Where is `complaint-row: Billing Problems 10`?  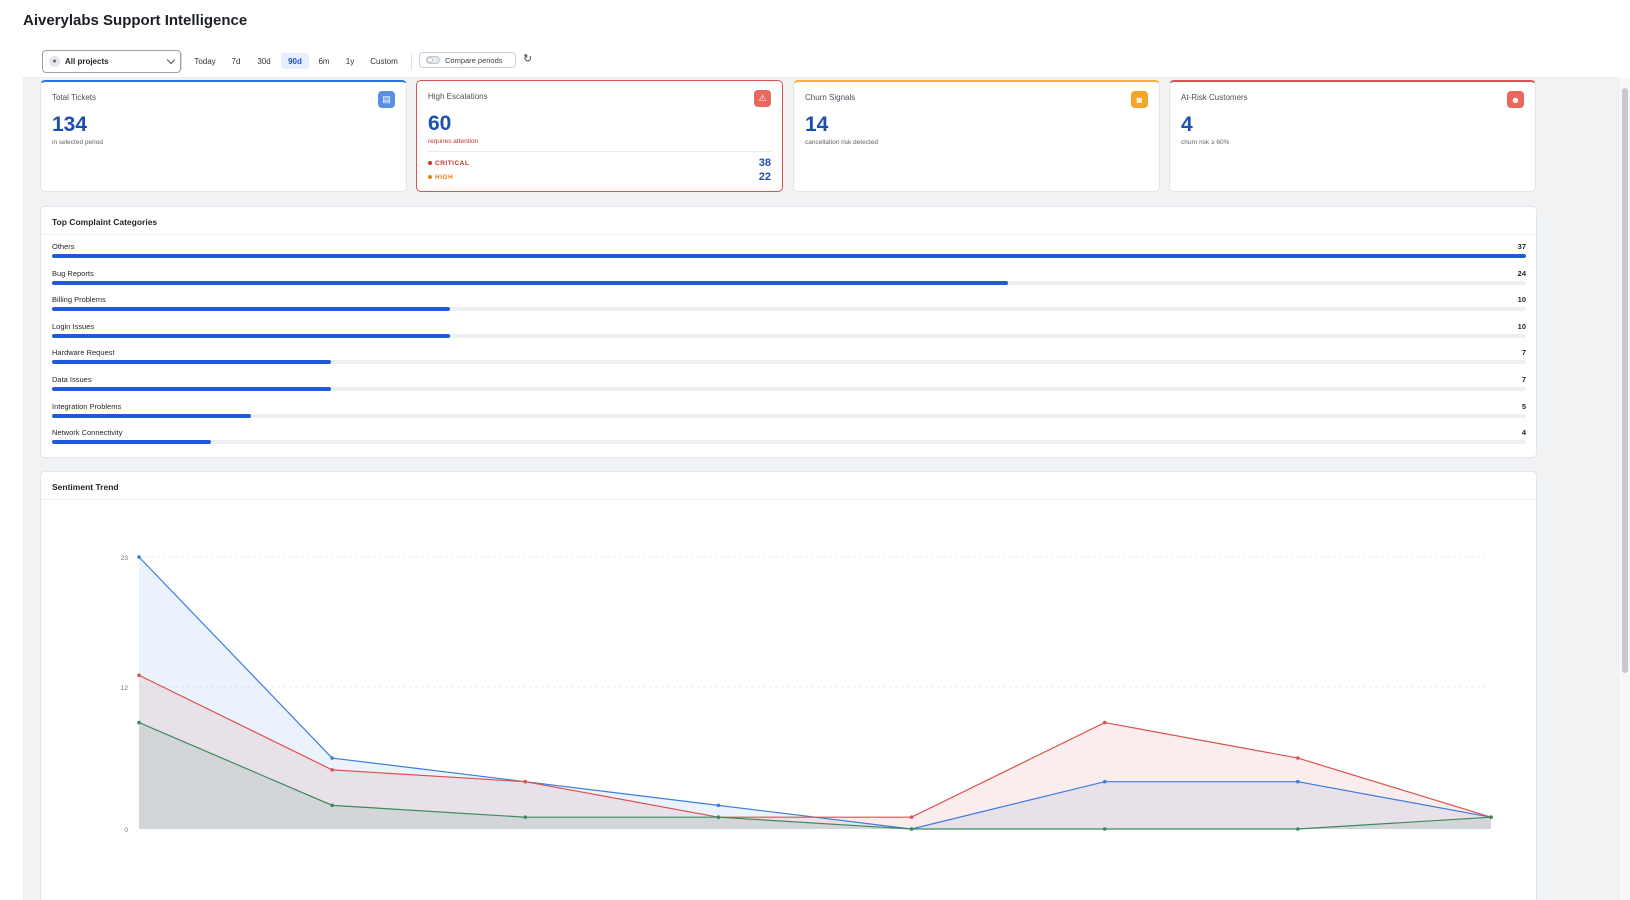
complaint-row: Billing Problems 10 is located at coordinates (789, 307).